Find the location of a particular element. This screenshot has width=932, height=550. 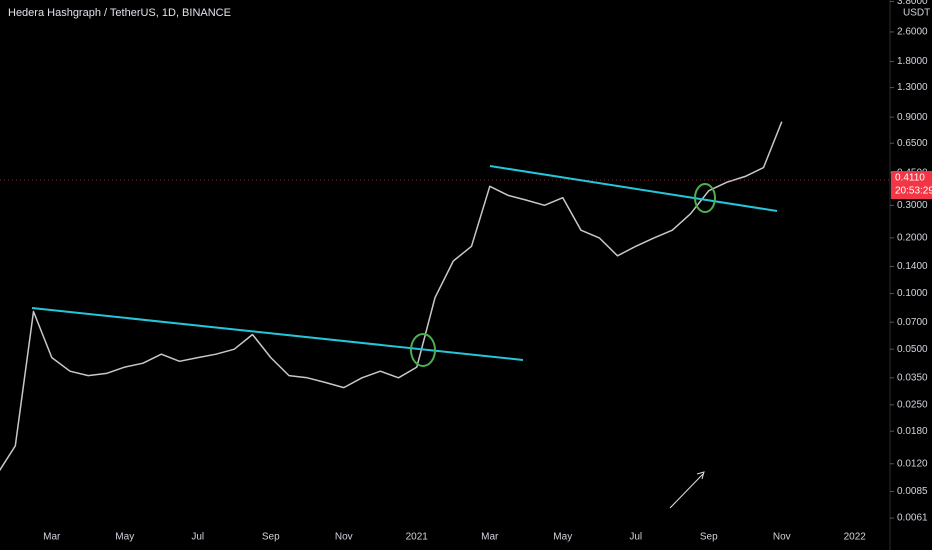

y-tick-label: 0.0061 is located at coordinates (912, 518).